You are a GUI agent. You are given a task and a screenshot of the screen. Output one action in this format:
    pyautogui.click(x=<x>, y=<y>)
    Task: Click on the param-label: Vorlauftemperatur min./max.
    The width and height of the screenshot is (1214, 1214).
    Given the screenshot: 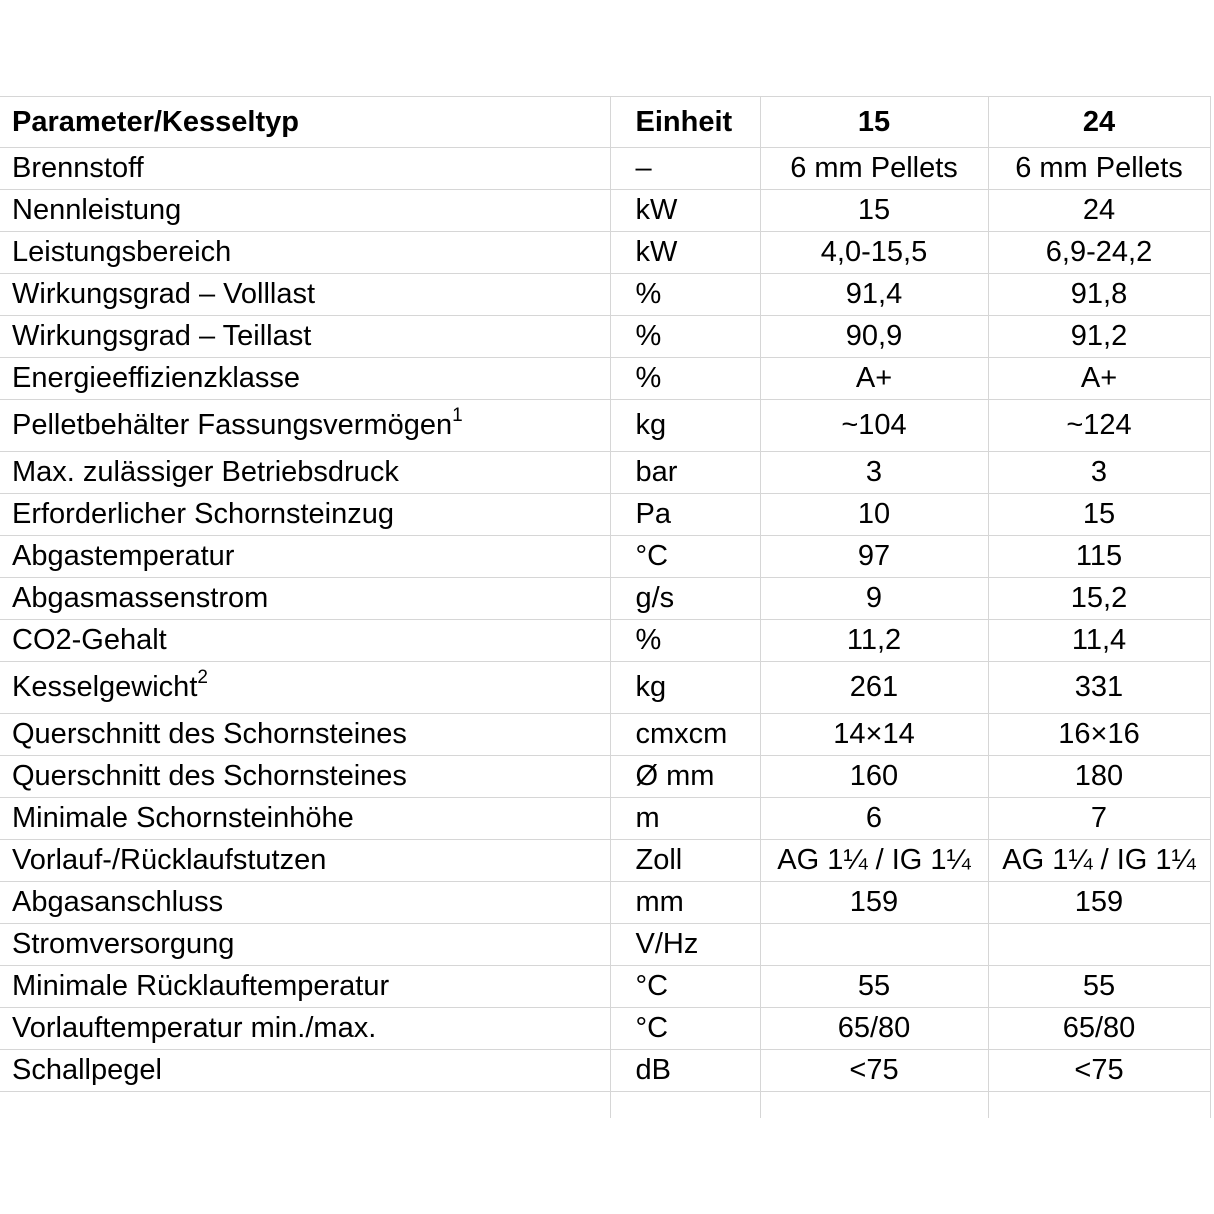 What is the action you would take?
    pyautogui.click(x=194, y=1028)
    